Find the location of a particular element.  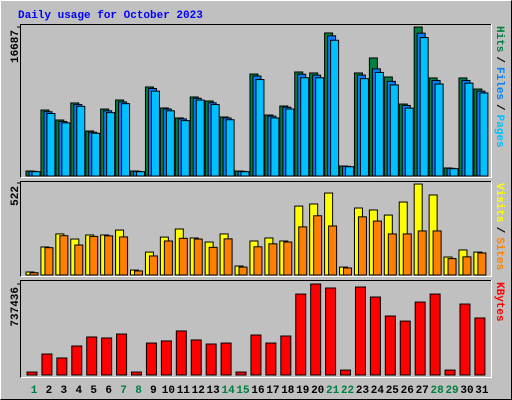

x-tick-label: 23 is located at coordinates (363, 391).